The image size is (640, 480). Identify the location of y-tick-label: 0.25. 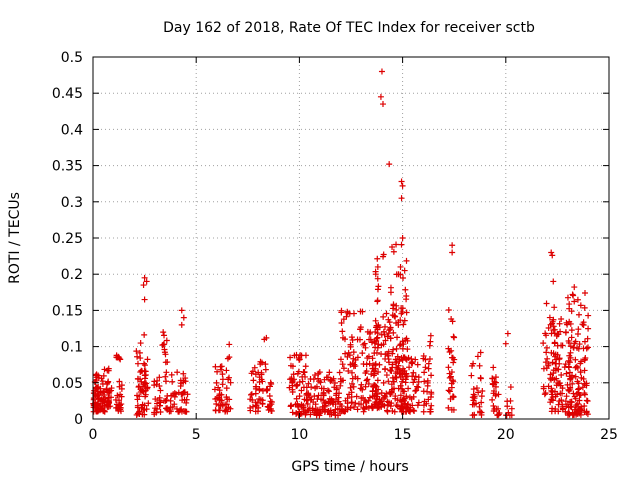
(67, 239).